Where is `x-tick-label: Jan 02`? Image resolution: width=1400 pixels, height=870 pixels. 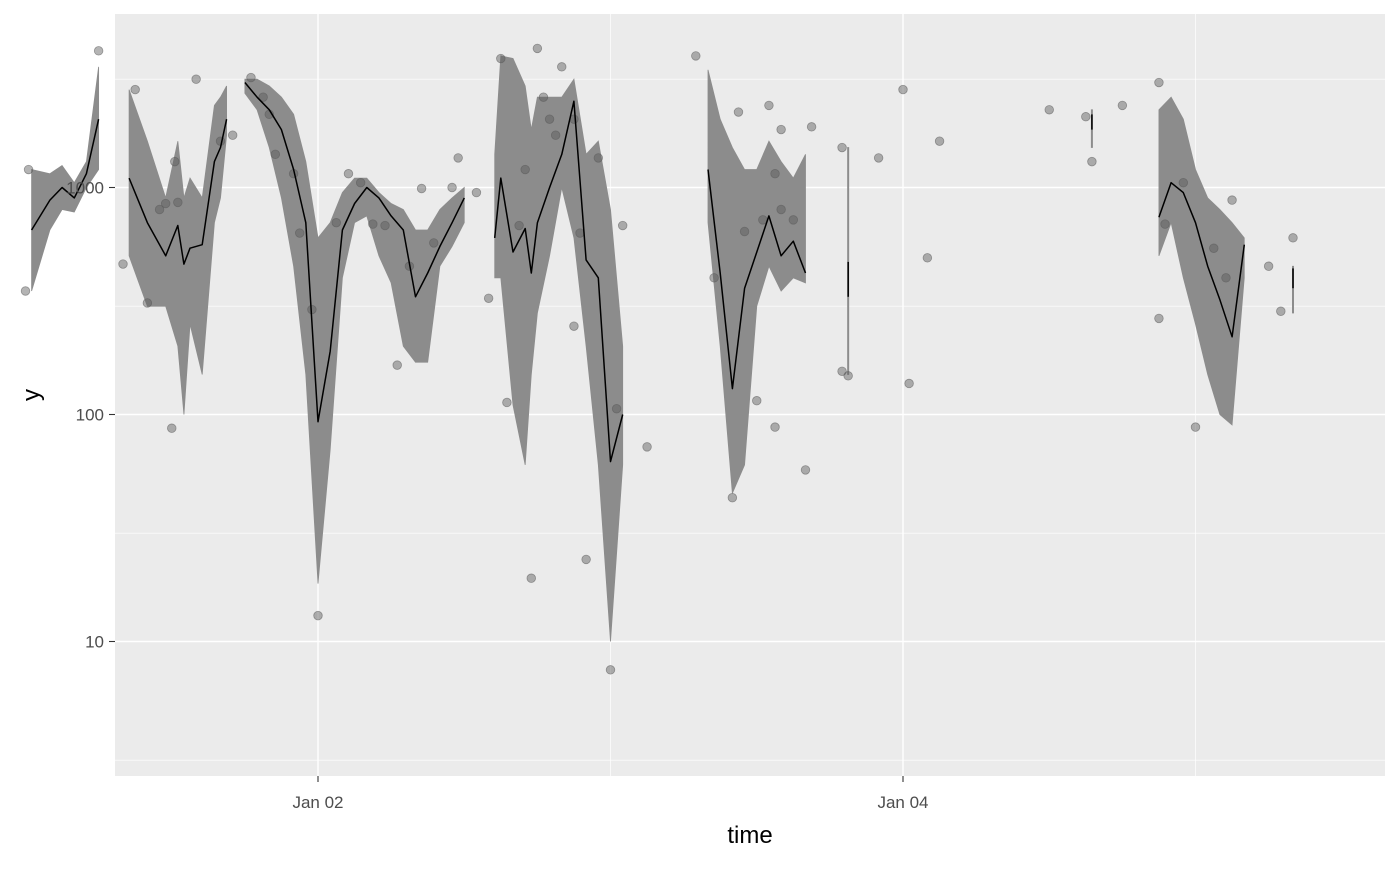
x-tick-label: Jan 02 is located at coordinates (317, 802).